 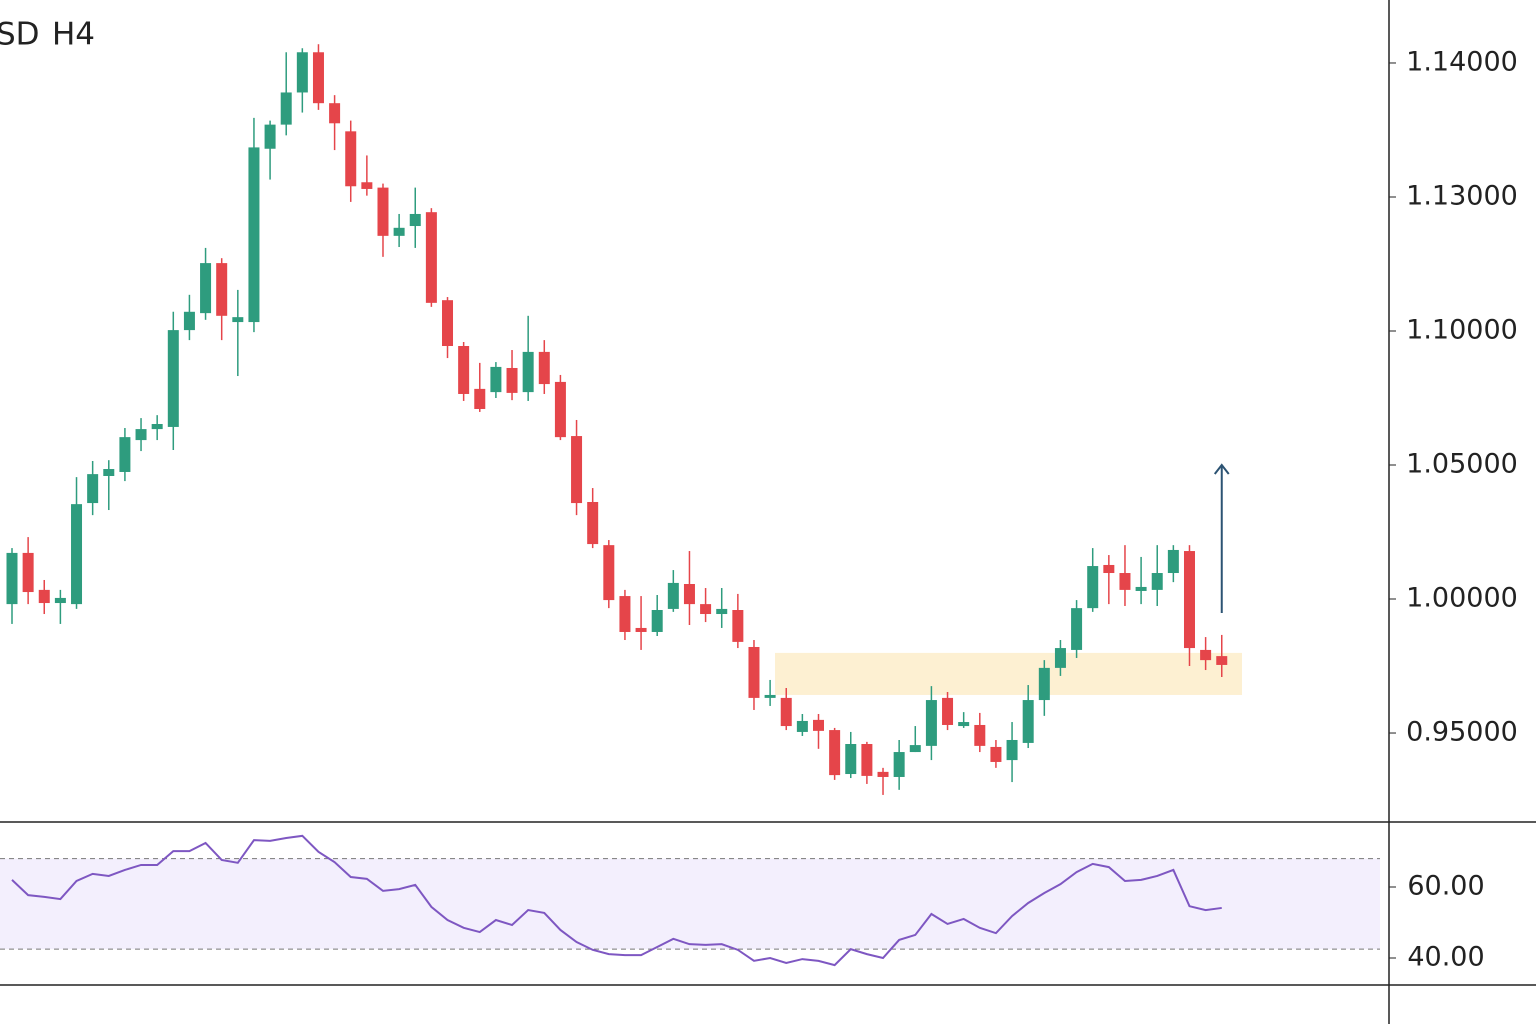 I want to click on y-tick-label: 60.00, so click(x=1445, y=885).